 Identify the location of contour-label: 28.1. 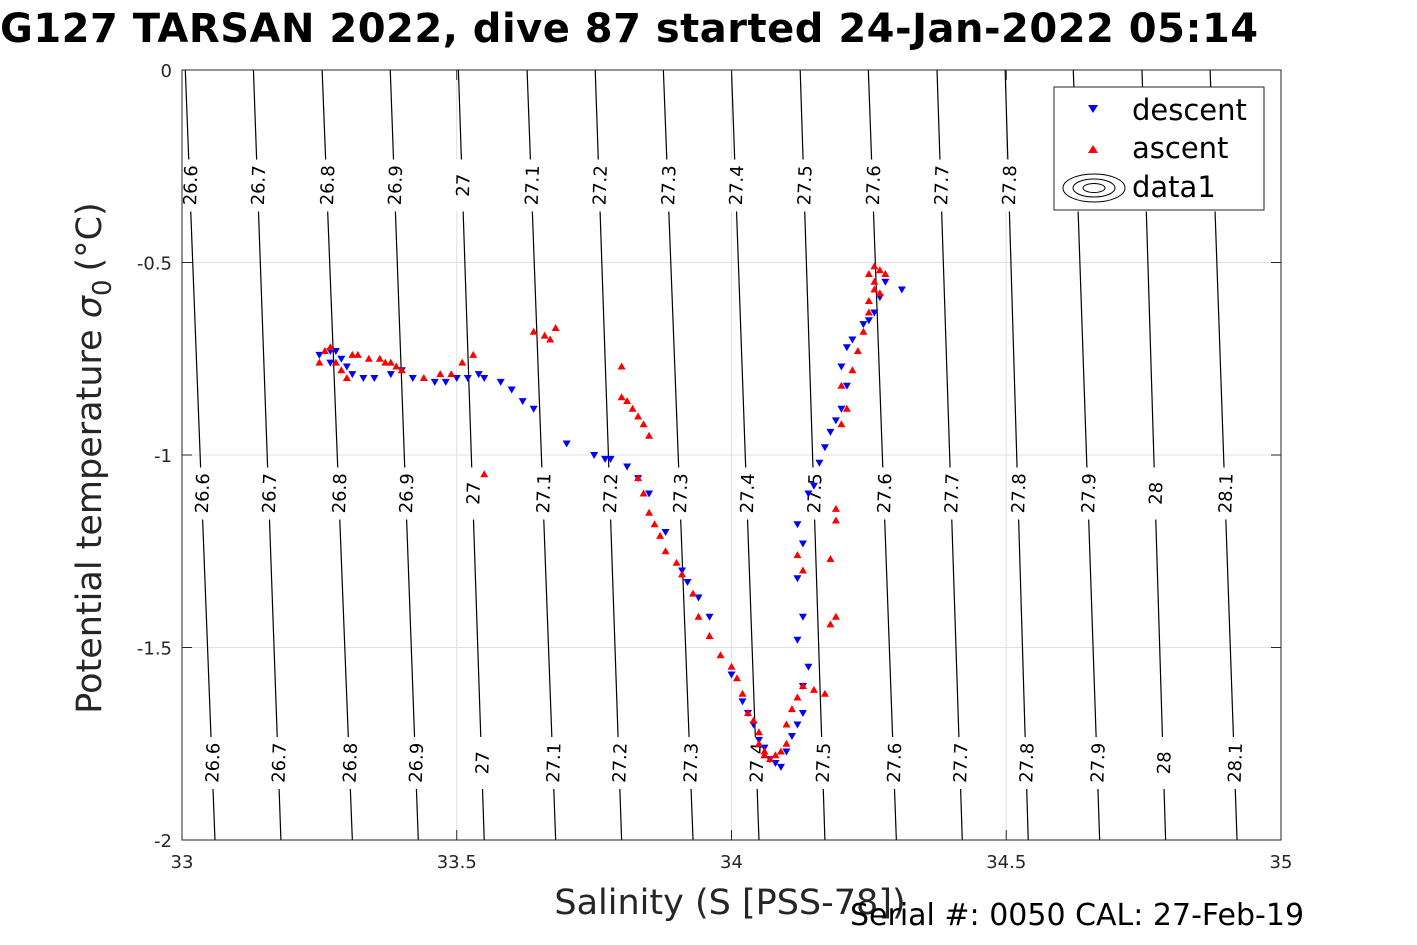
(1236, 762).